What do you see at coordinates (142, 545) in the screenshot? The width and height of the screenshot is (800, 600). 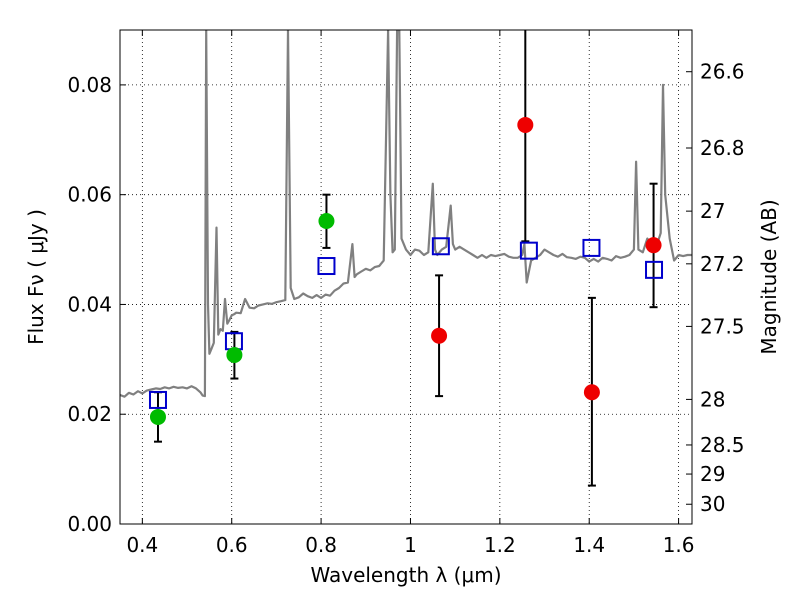 I see `x-tick-label: 0.4` at bounding box center [142, 545].